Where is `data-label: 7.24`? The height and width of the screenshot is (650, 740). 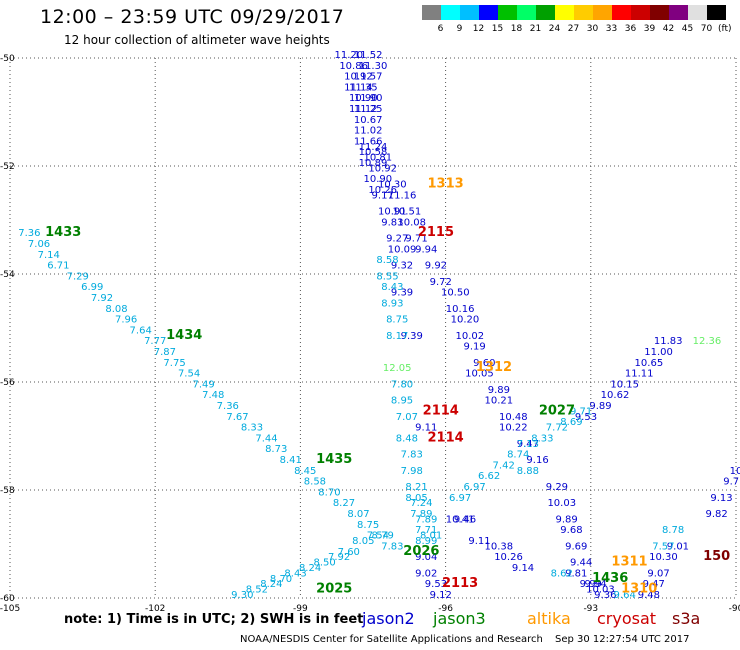
data-label: 7.24 is located at coordinates (421, 503).